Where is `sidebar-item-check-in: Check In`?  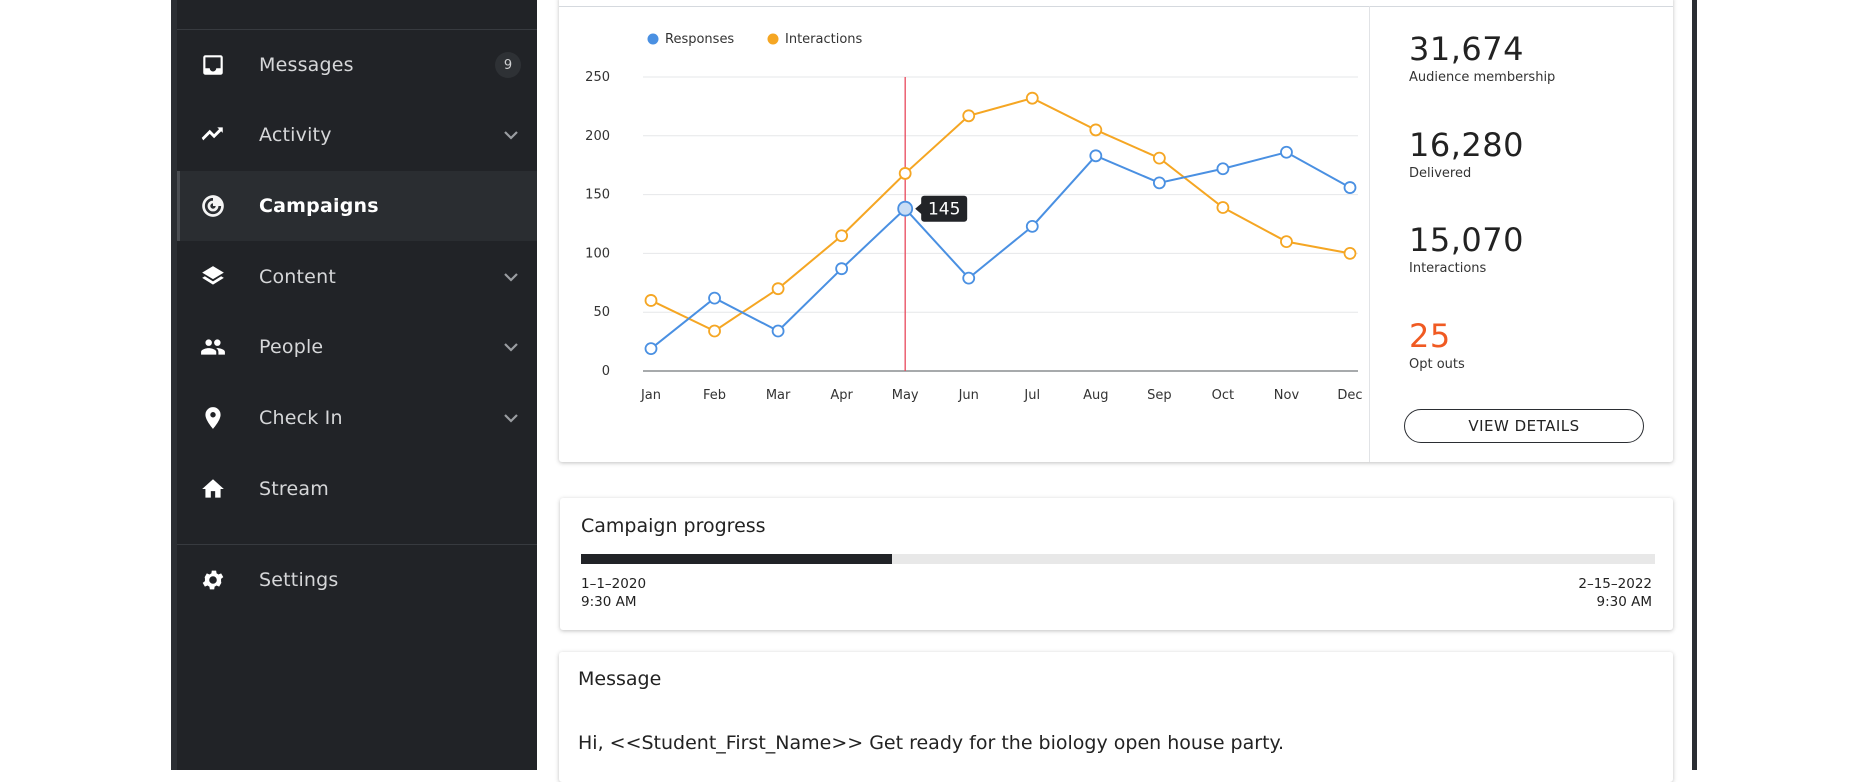
sidebar-item-check-in: Check In is located at coordinates (357, 418).